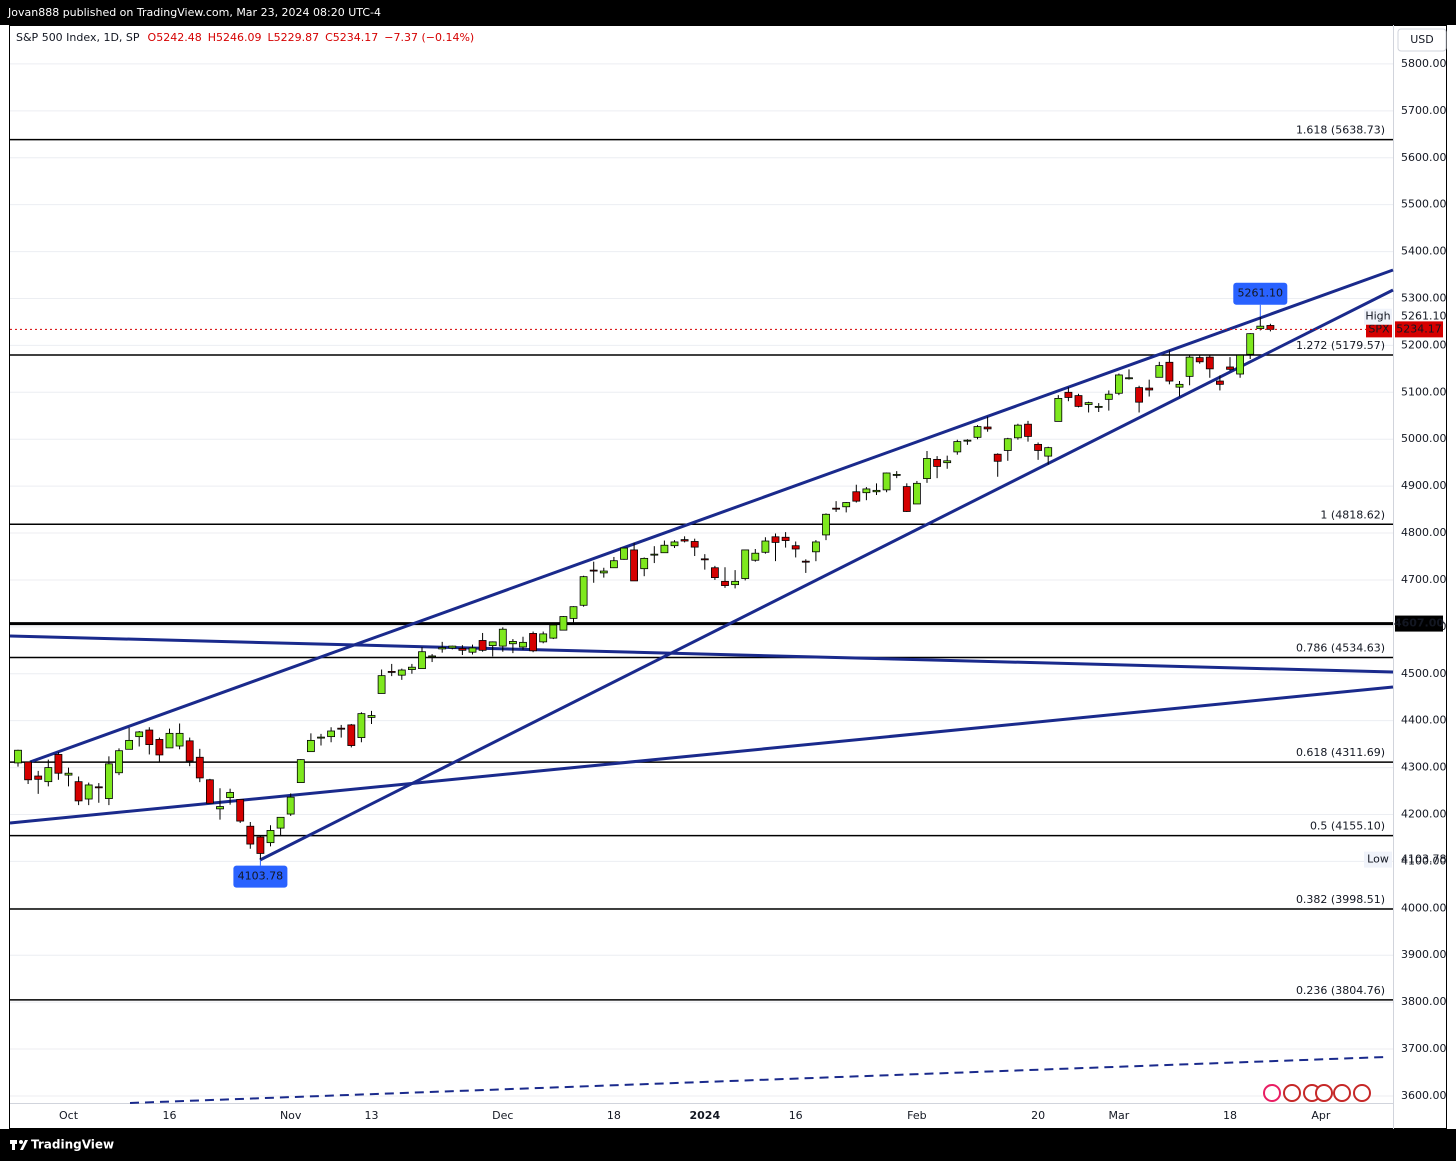 The image size is (1456, 1161). I want to click on x-tick-label: Oct, so click(69, 1115).